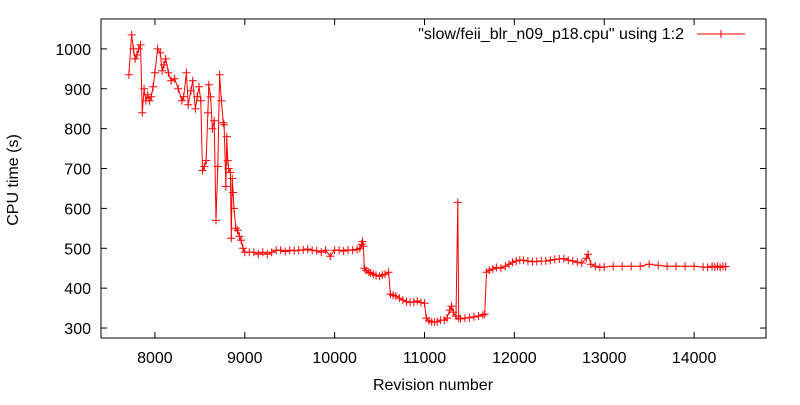 This screenshot has height=405, width=800. I want to click on y-tick-label: 900, so click(77, 90).